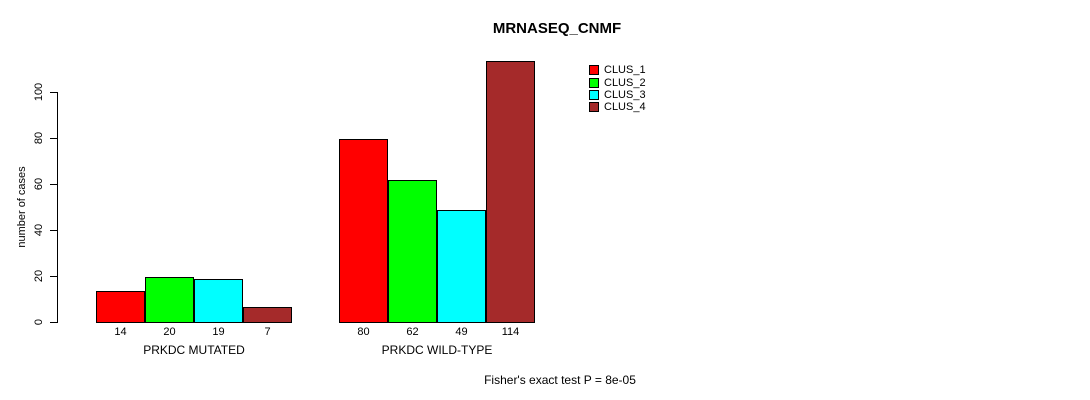 The width and height of the screenshot is (1090, 400). Describe the element at coordinates (22, 207) in the screenshot. I see `y-axis-label: number of cases` at that location.